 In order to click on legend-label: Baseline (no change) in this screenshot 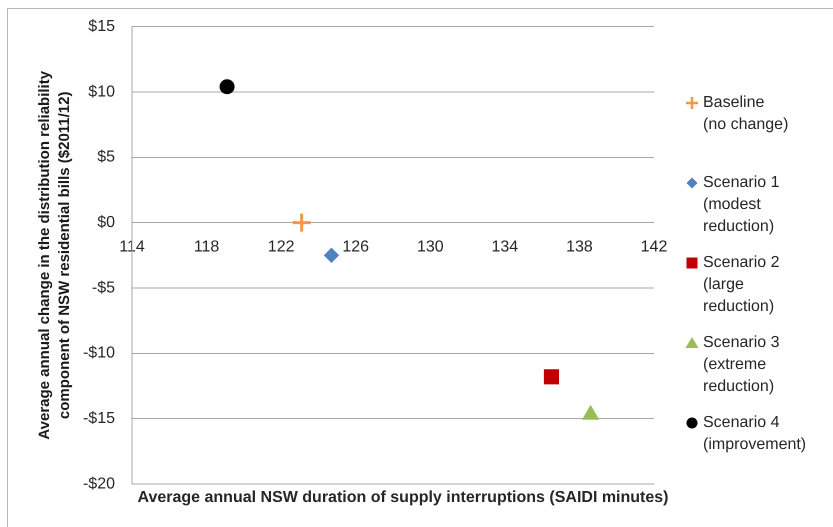, I will do `click(746, 114)`.